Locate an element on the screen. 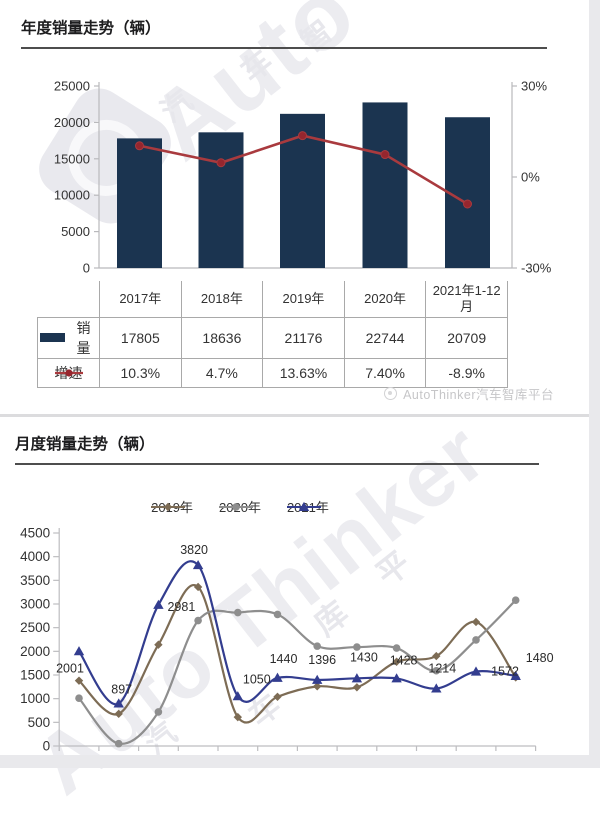  table-value-cell: 22744 is located at coordinates (385, 337).